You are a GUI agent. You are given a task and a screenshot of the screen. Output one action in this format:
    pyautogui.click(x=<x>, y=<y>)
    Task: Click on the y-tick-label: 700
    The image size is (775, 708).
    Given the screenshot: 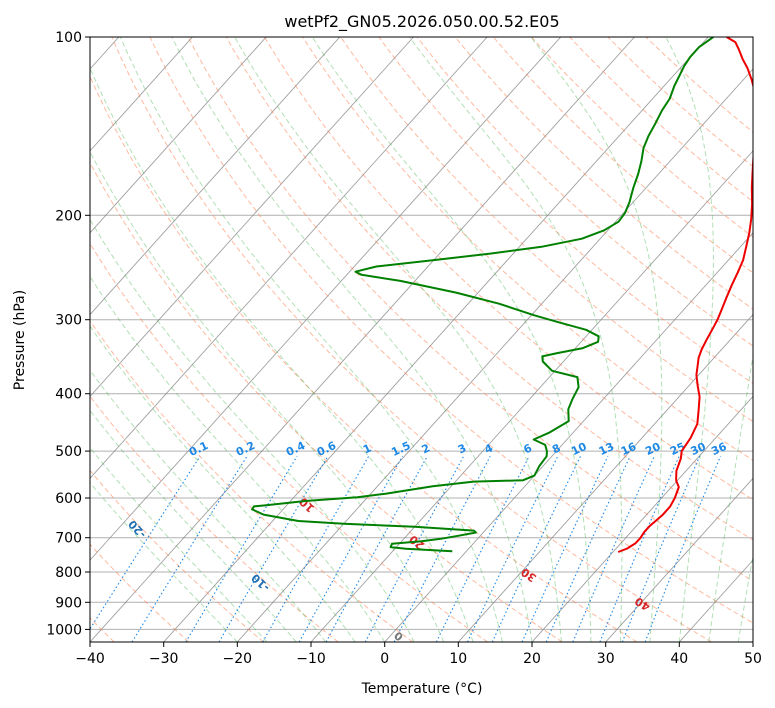 What is the action you would take?
    pyautogui.click(x=68, y=539)
    